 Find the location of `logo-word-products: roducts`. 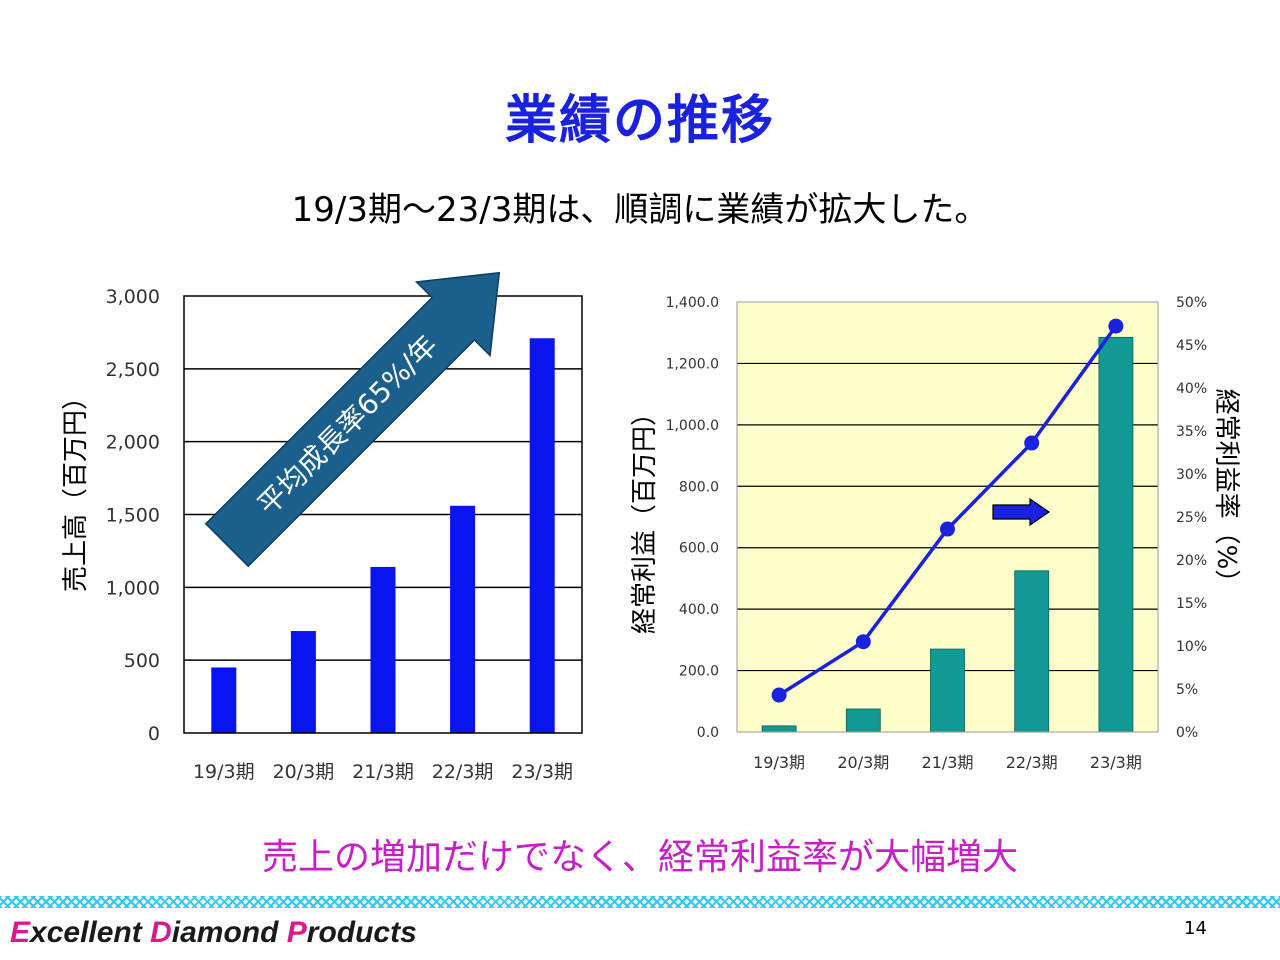

logo-word-products: roducts is located at coordinates (361, 932).